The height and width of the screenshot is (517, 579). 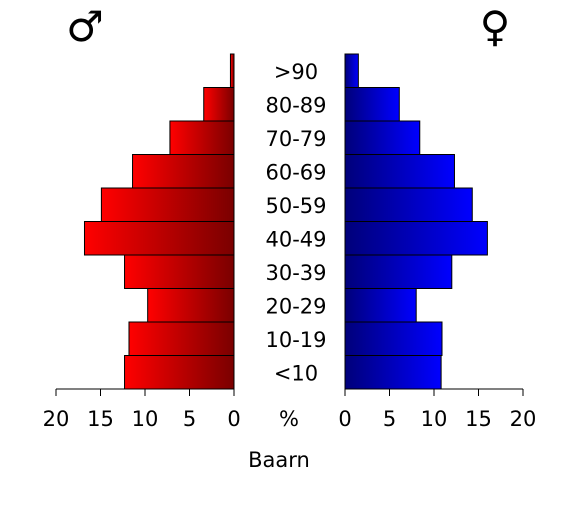 What do you see at coordinates (478, 419) in the screenshot?
I see `right-tick-label-3: 15` at bounding box center [478, 419].